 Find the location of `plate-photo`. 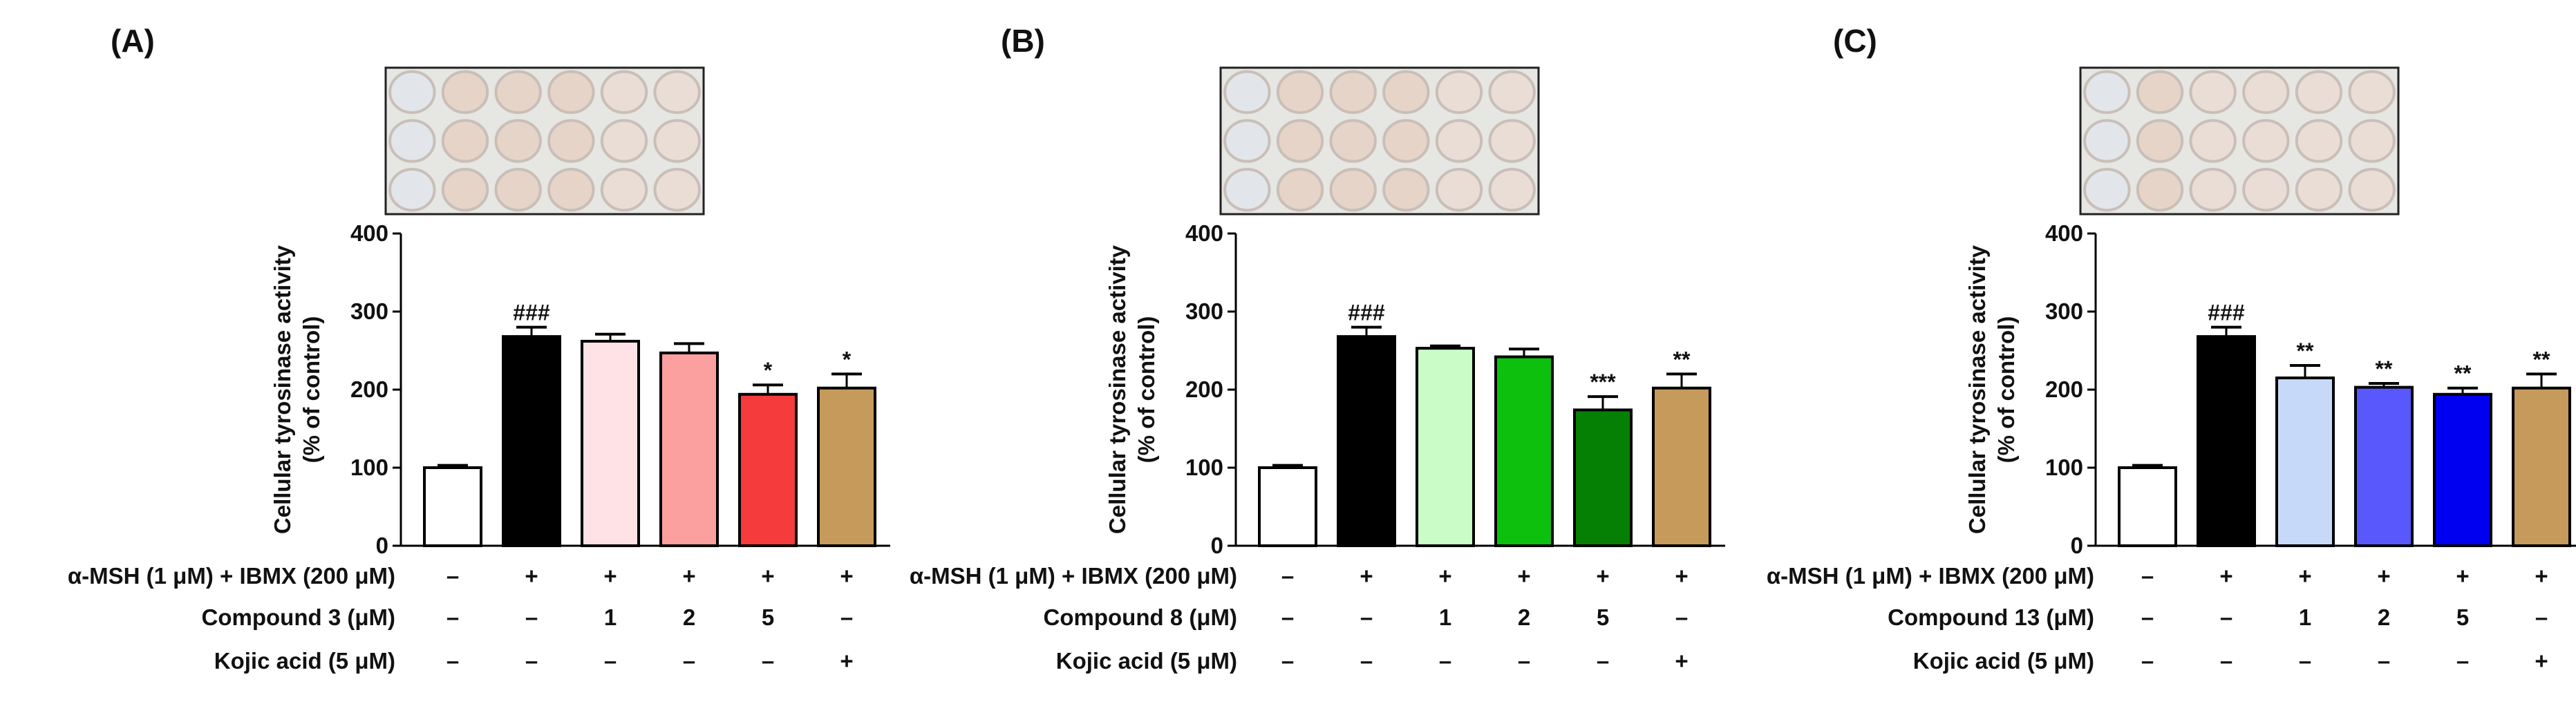

plate-photo is located at coordinates (1379, 141).